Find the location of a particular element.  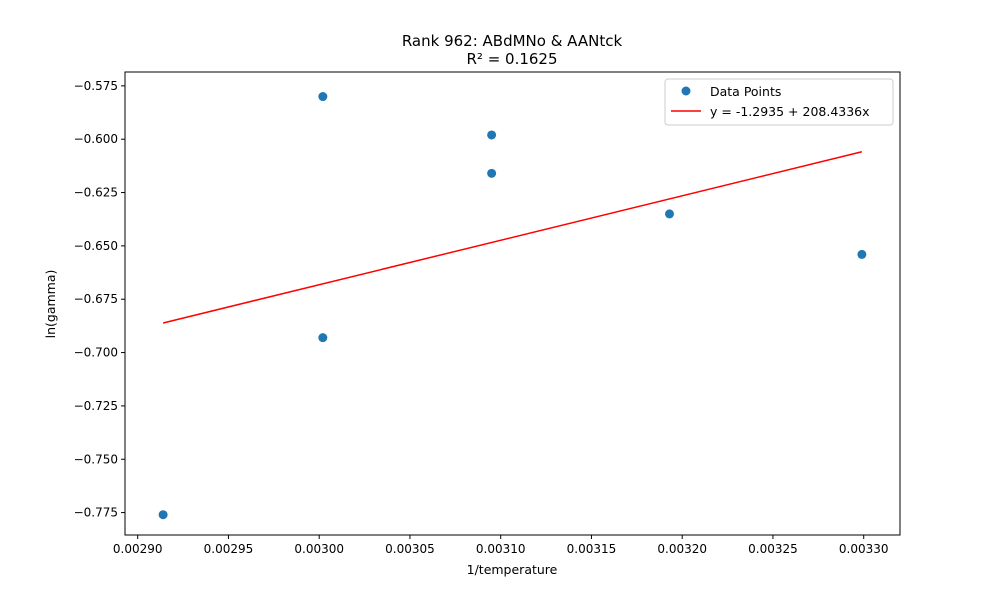

y-tick-label: −0.675 is located at coordinates (96, 299).